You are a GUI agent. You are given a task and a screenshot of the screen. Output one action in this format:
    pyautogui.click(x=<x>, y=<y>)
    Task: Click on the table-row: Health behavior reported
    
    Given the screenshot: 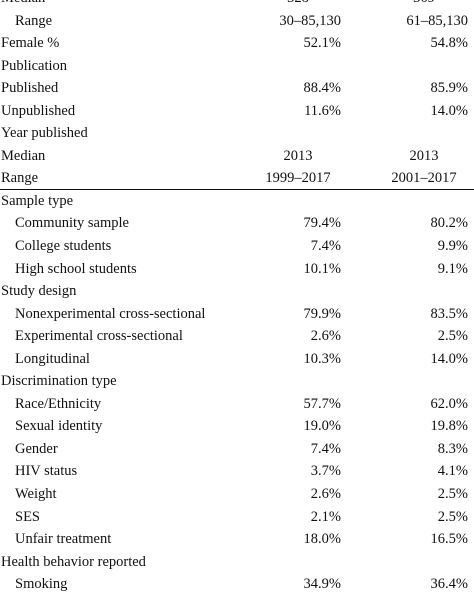 What is the action you would take?
    pyautogui.click(x=237, y=562)
    